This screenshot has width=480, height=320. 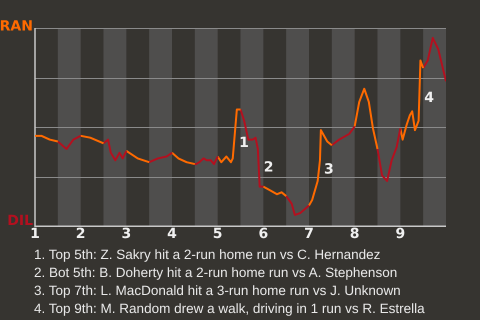 What do you see at coordinates (172, 234) in the screenshot?
I see `x-tick-label: 4` at bounding box center [172, 234].